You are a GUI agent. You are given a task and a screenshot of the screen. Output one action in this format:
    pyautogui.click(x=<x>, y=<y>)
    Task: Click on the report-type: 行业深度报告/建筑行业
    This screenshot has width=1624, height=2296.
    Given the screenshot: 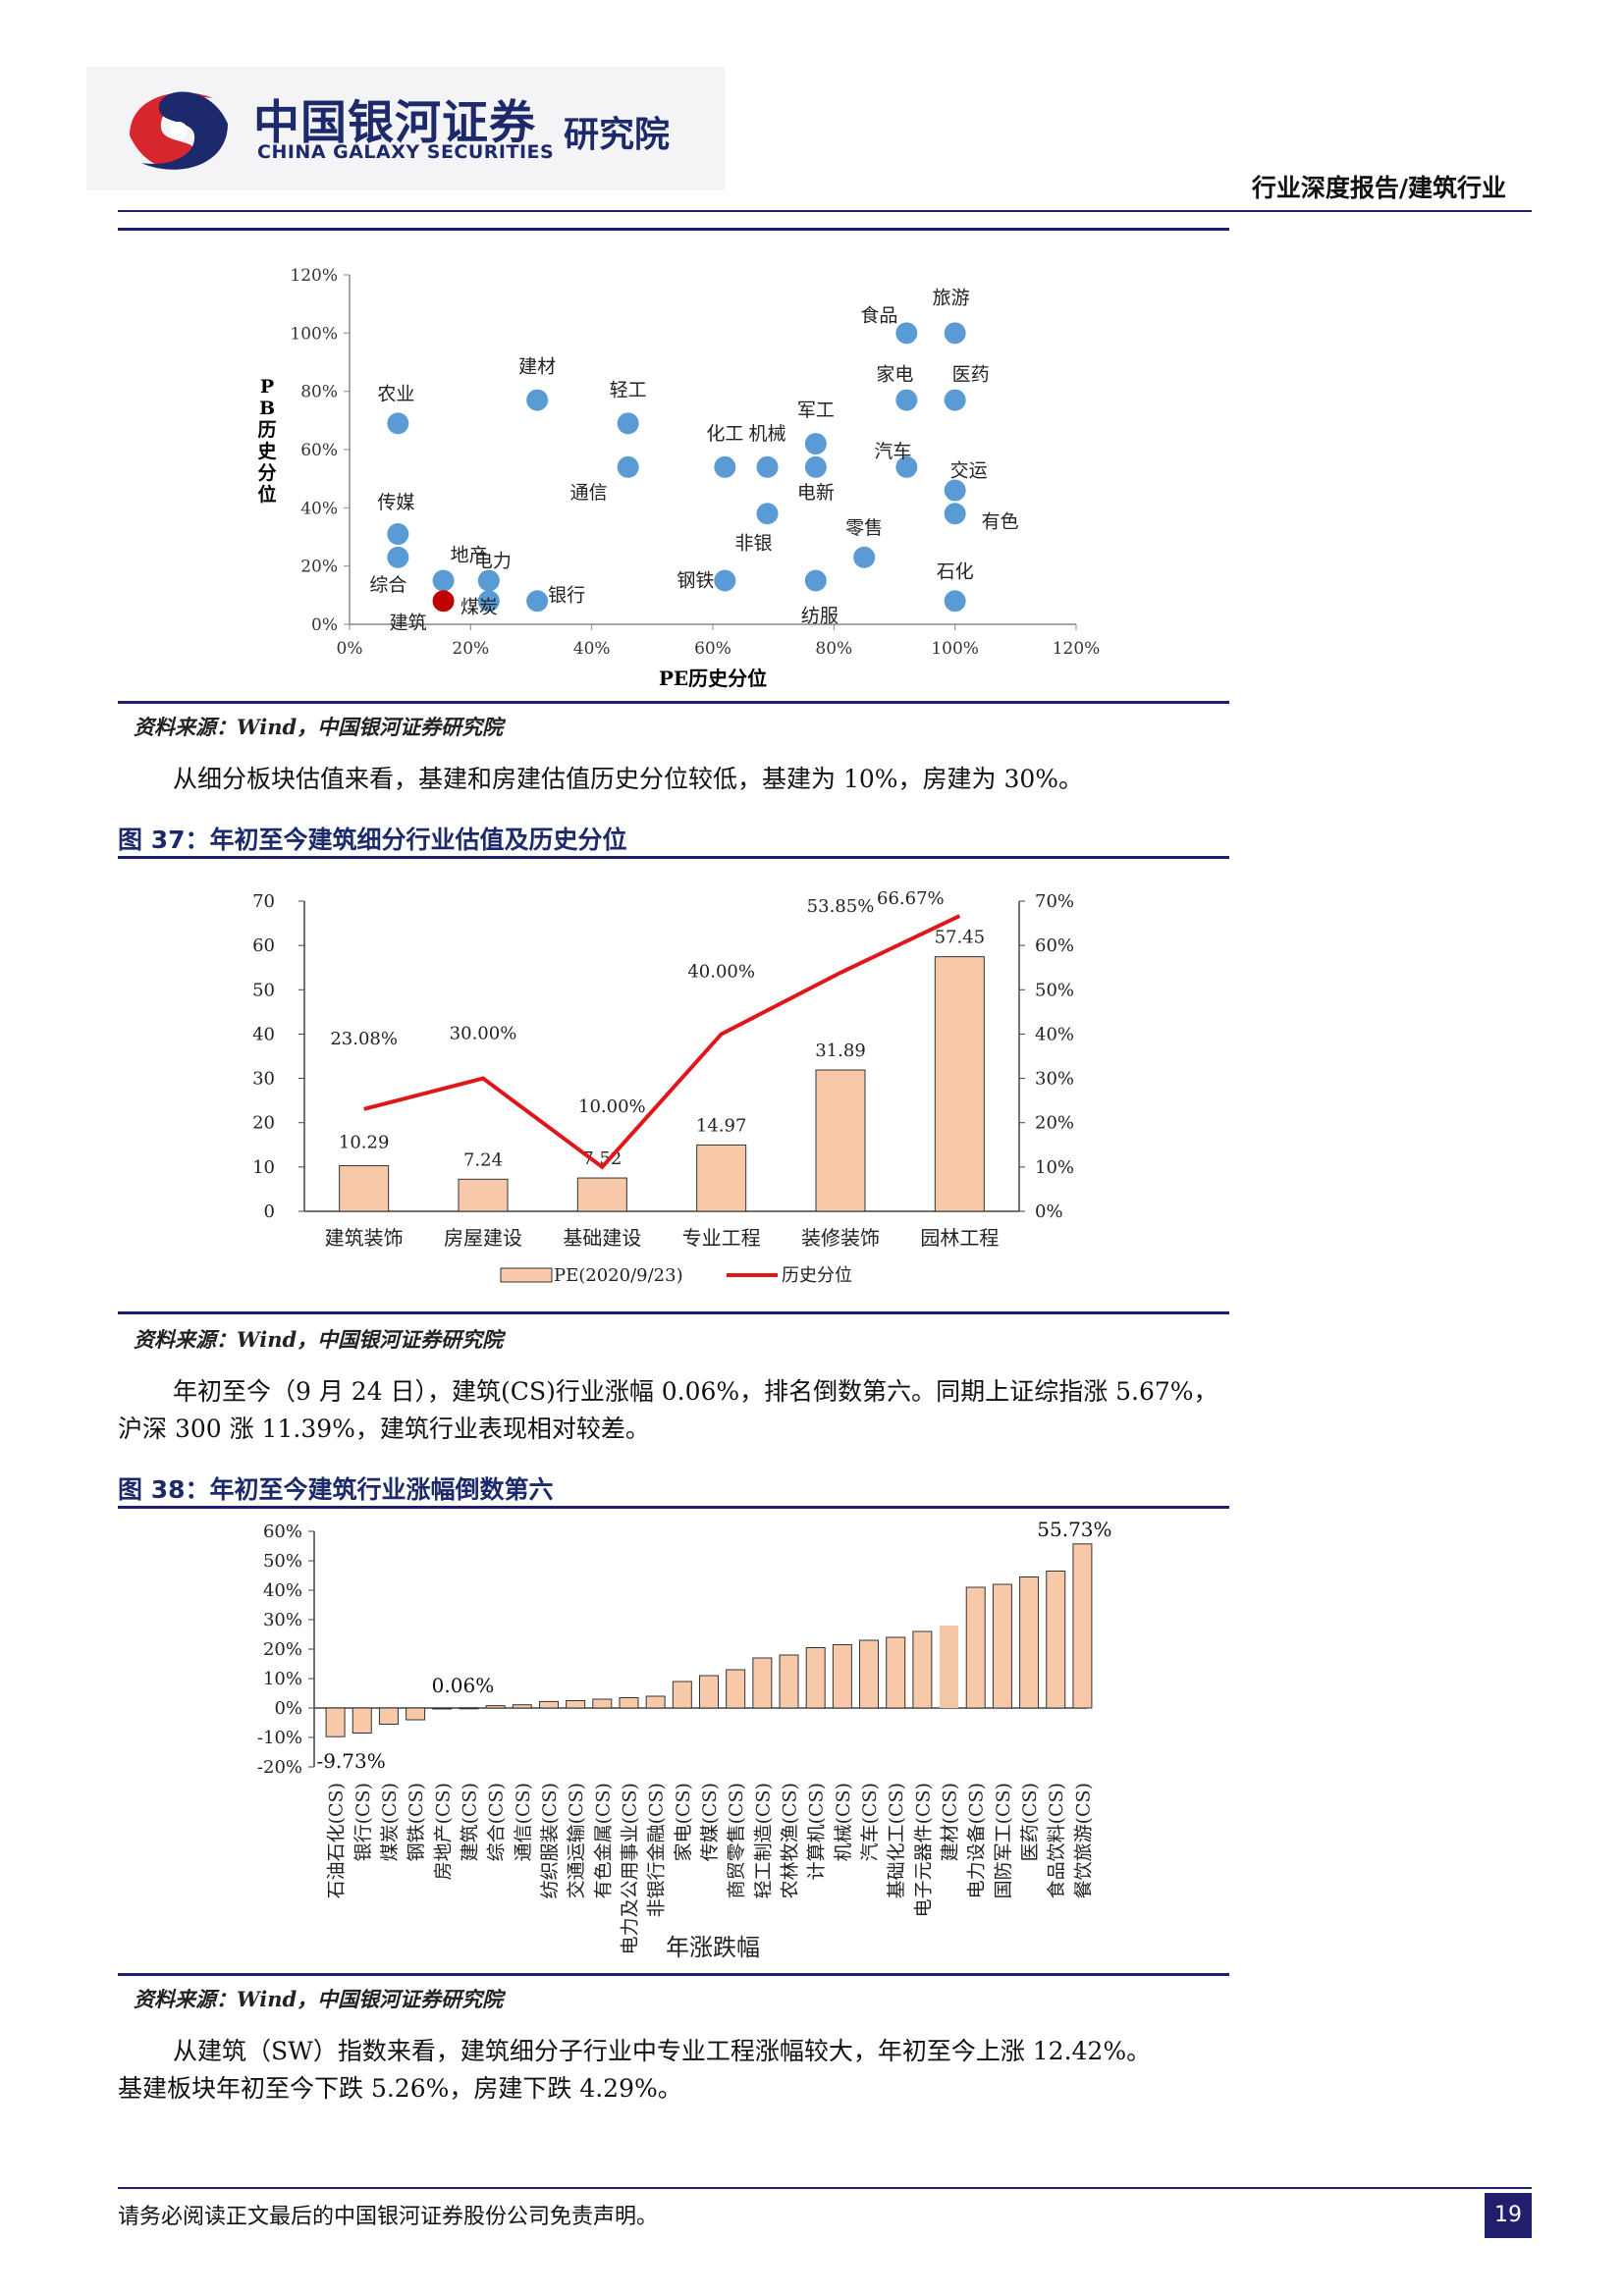 What is the action you would take?
    pyautogui.click(x=1378, y=188)
    